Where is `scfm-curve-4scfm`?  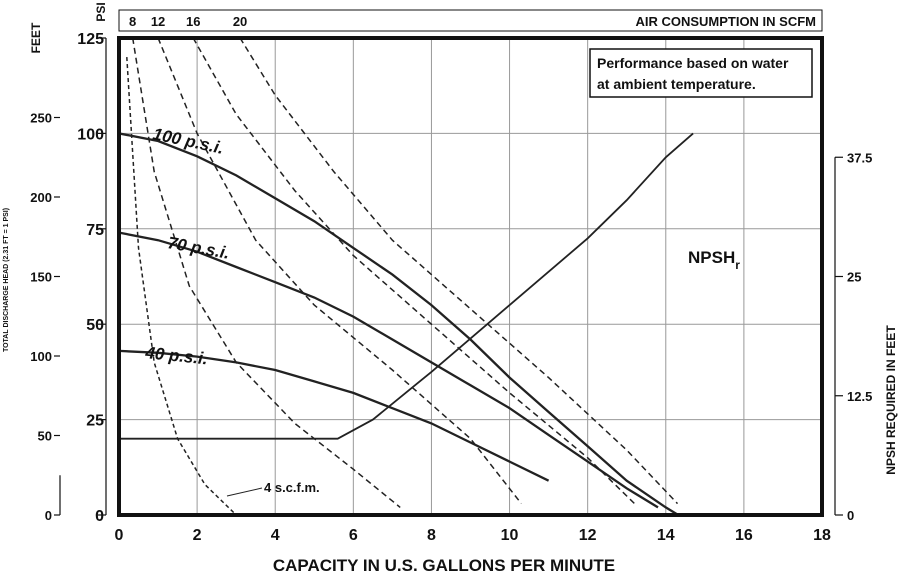
scfm-curve-4scfm is located at coordinates (182, 286).